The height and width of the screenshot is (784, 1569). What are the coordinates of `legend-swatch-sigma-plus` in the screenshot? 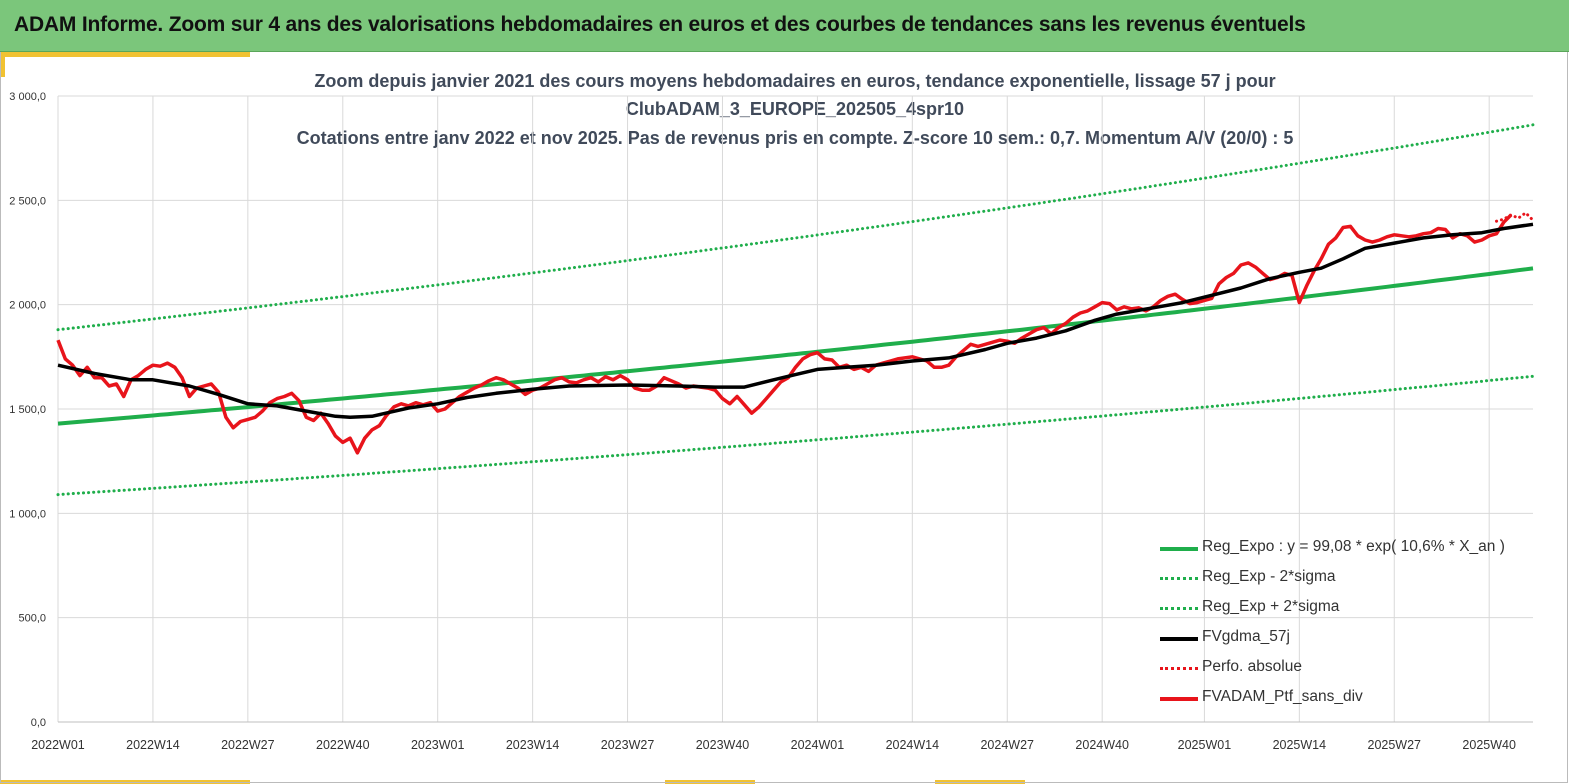 It's located at (1179, 608).